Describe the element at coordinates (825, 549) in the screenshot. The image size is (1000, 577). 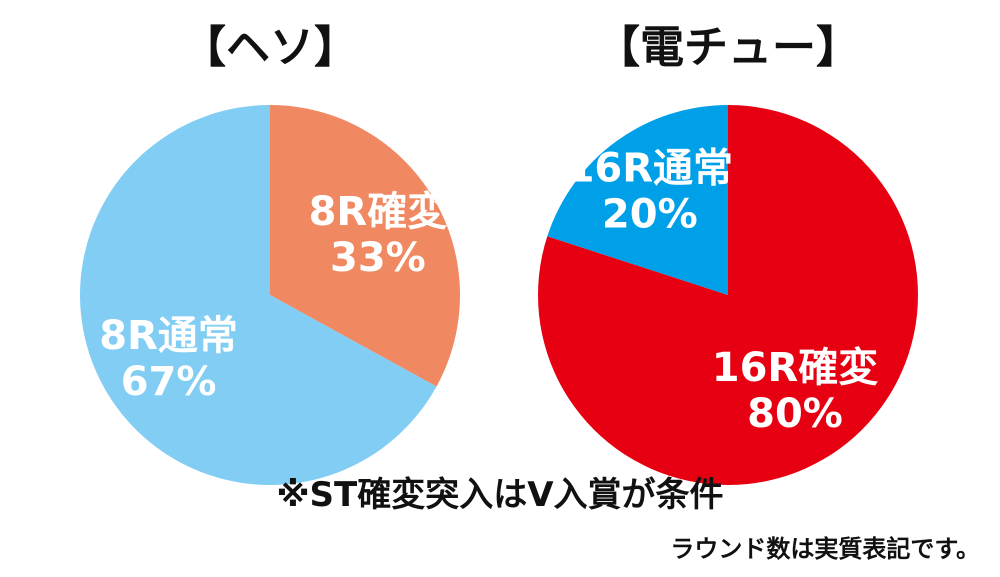
I see `round-note: ラウンド数は実質表記です。` at that location.